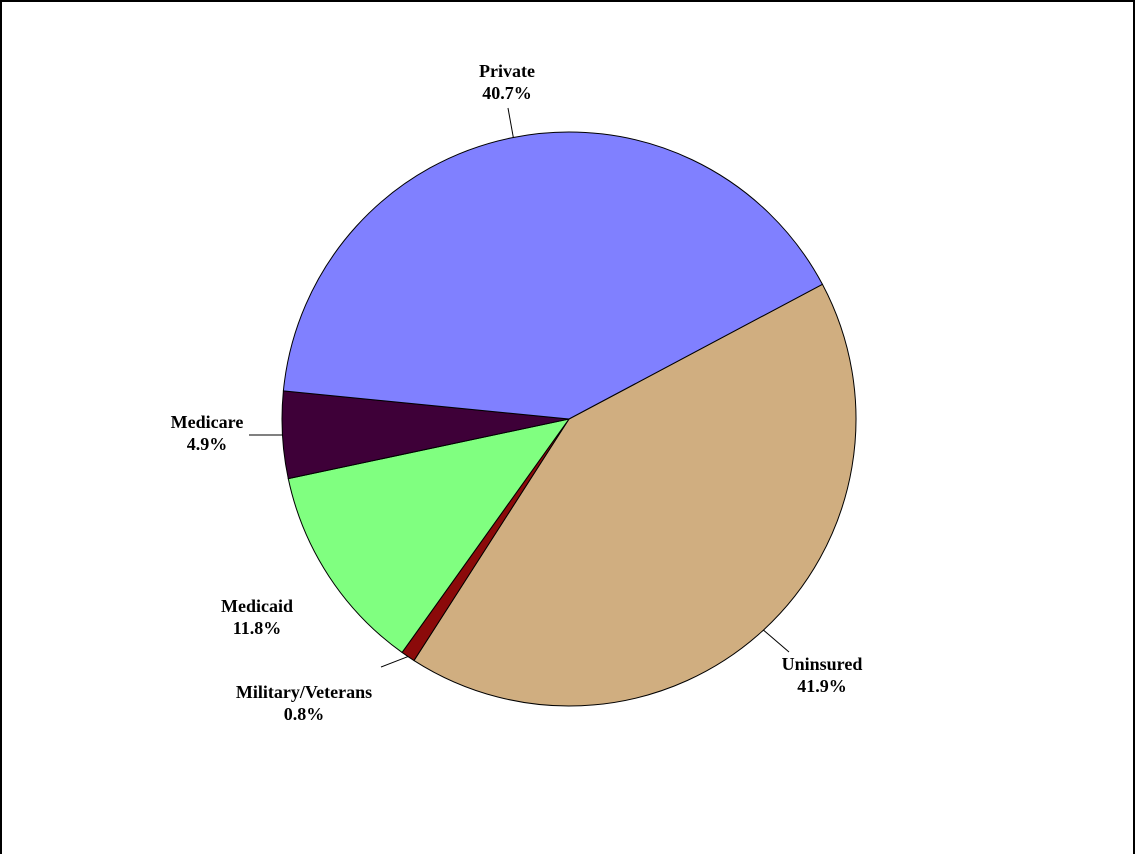 Image resolution: width=1135 pixels, height=856 pixels. I want to click on leader-line-private, so click(510, 122).